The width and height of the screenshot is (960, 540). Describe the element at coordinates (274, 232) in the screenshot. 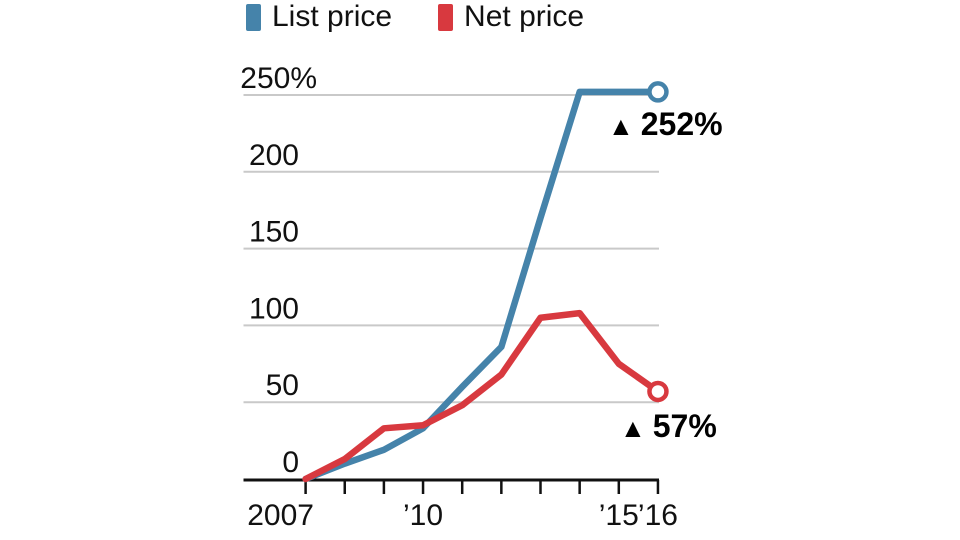

I see `y-axis-label-150: 150` at that location.